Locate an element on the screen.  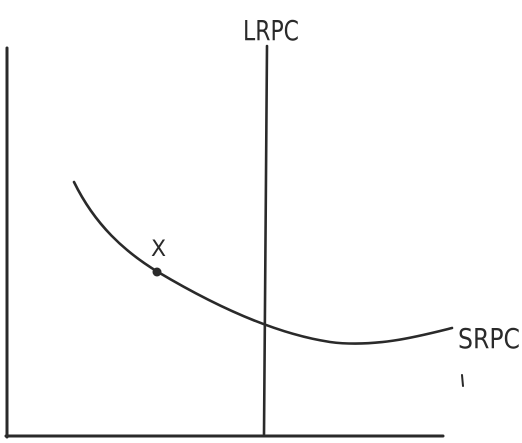
x-axis is located at coordinates (224, 436).